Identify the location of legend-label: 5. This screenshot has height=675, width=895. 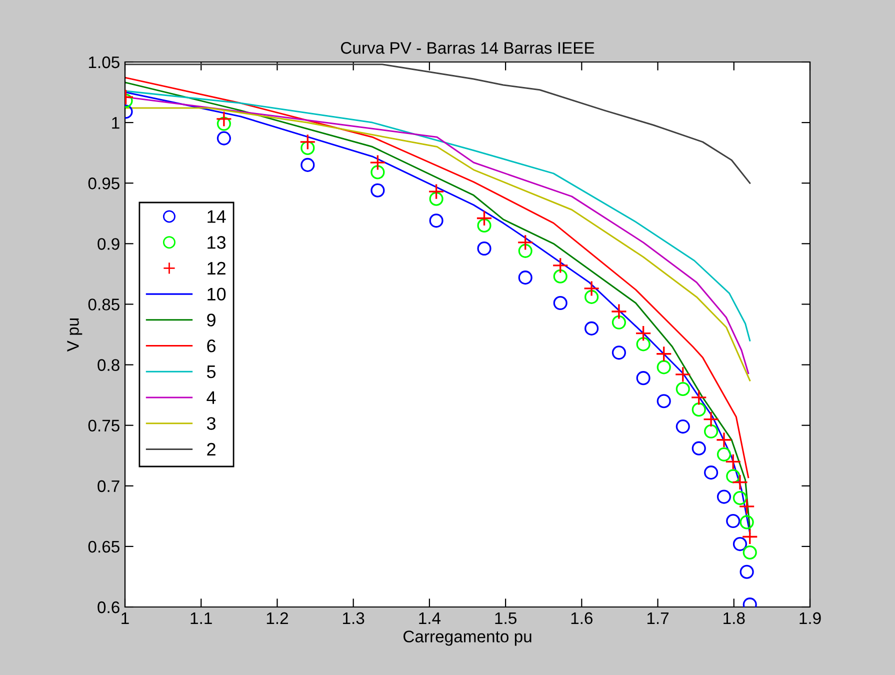
(211, 372).